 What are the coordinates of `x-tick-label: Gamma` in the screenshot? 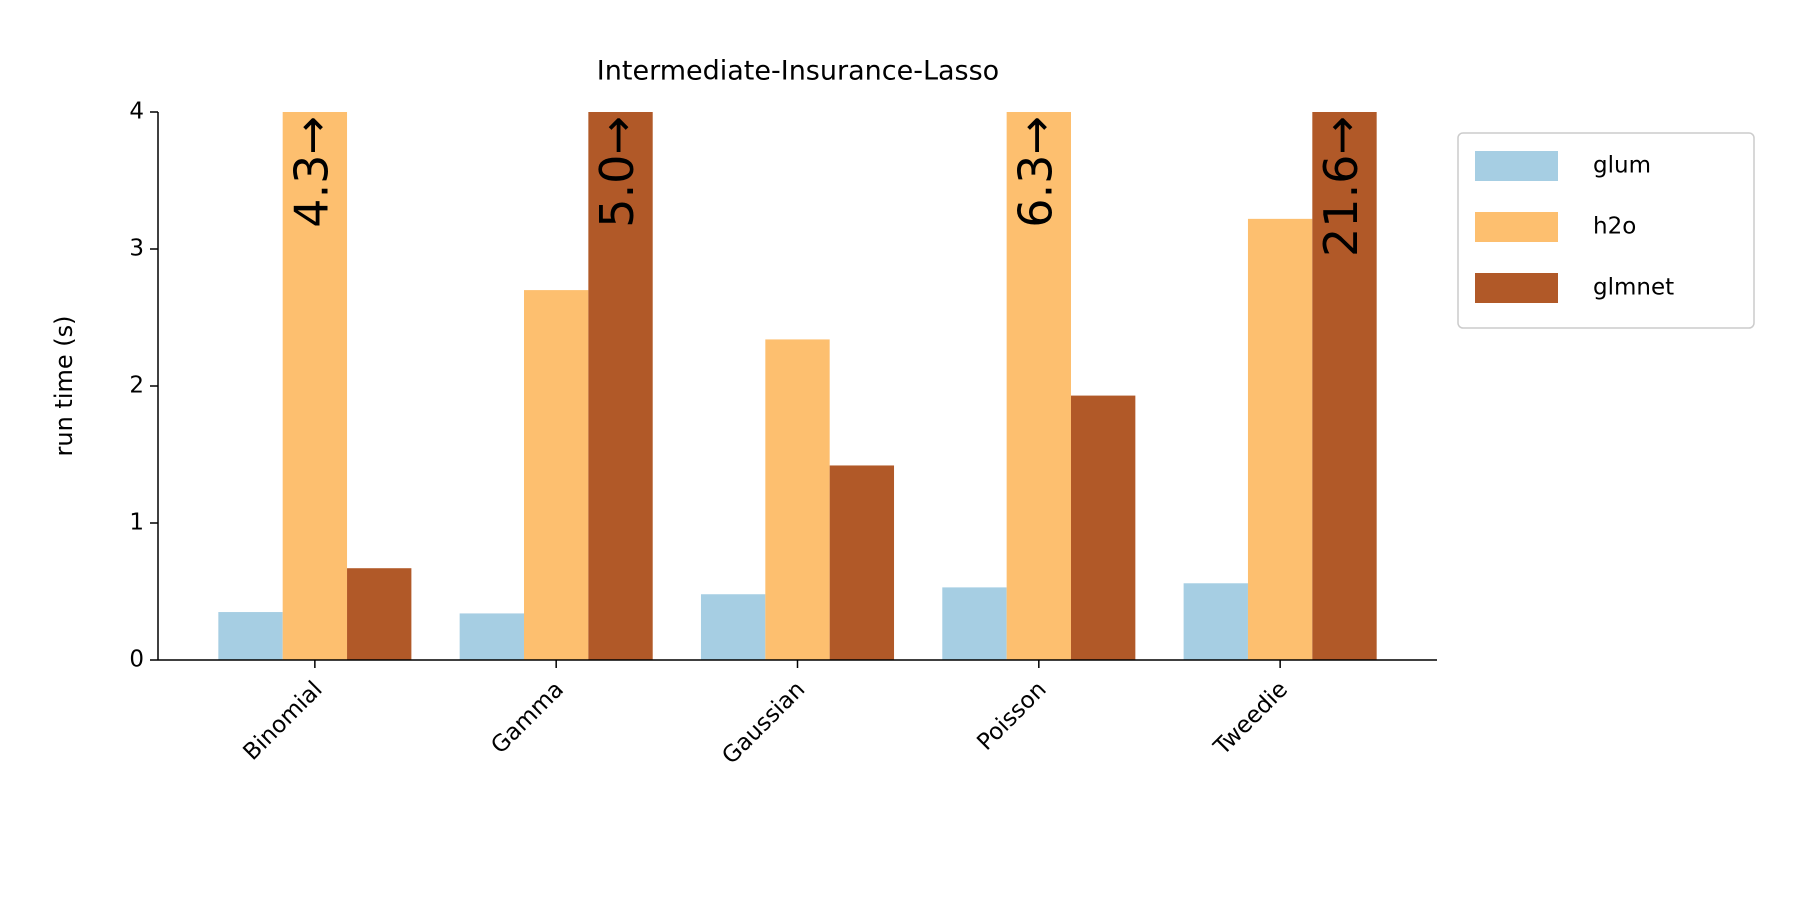 It's located at (527, 717).